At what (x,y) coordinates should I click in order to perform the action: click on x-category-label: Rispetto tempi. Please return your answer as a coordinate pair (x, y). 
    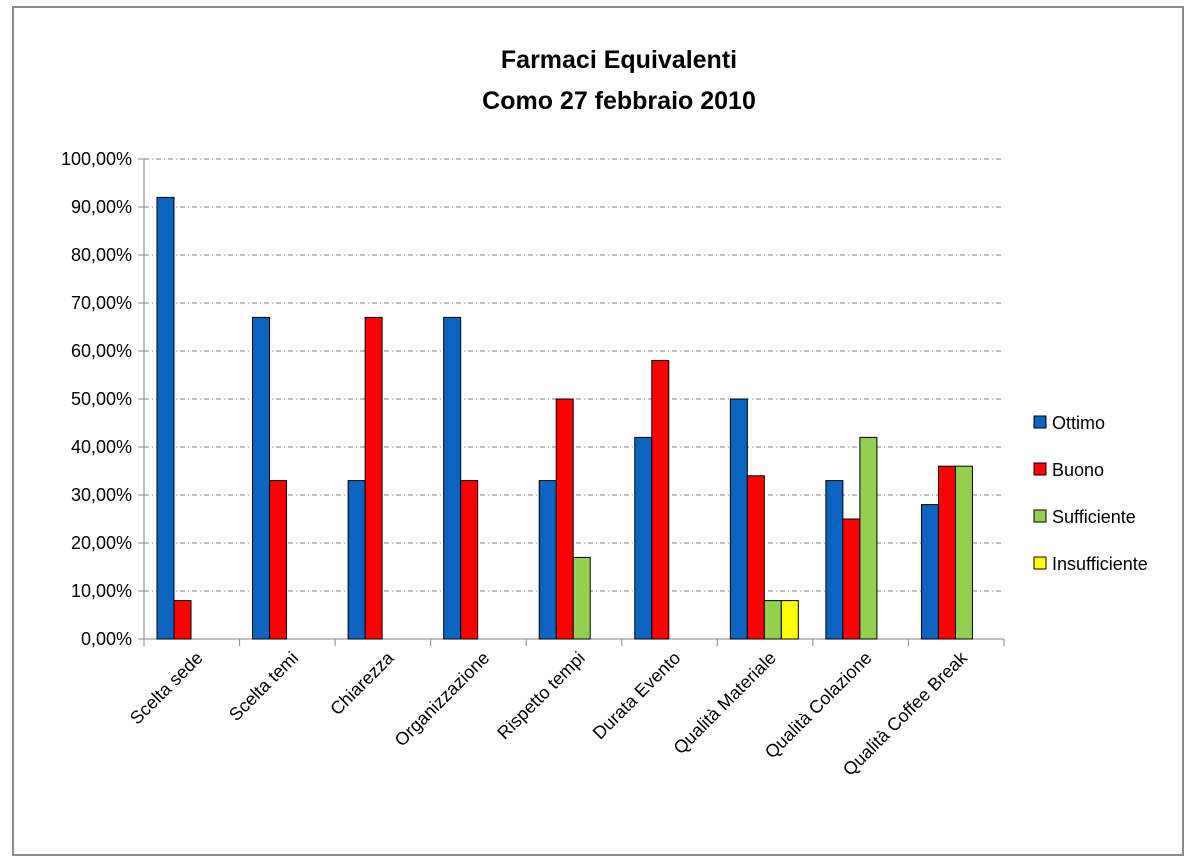
    Looking at the image, I should click on (541, 696).